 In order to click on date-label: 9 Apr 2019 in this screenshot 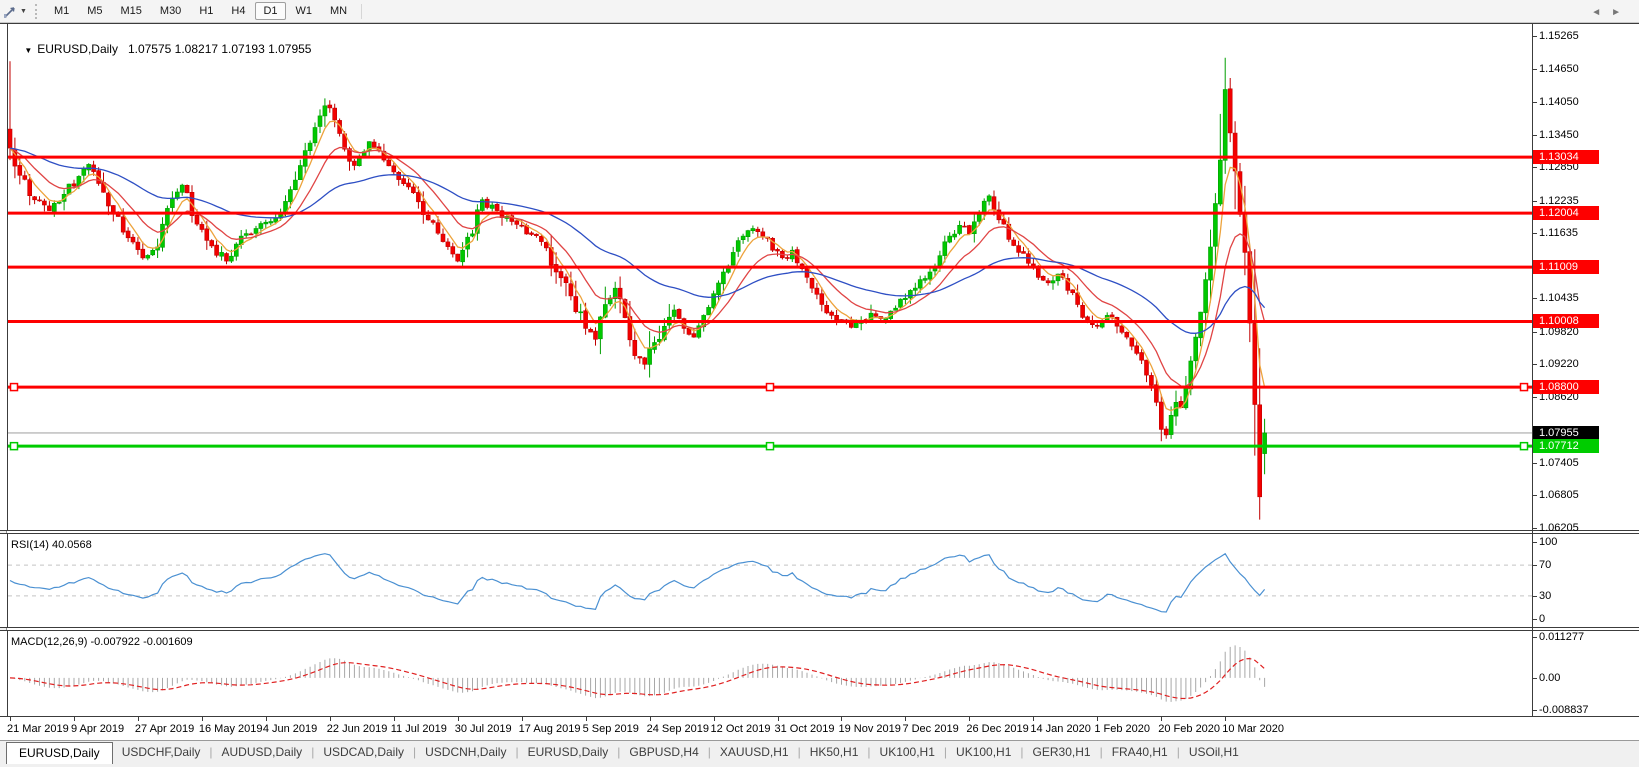, I will do `click(97, 729)`.